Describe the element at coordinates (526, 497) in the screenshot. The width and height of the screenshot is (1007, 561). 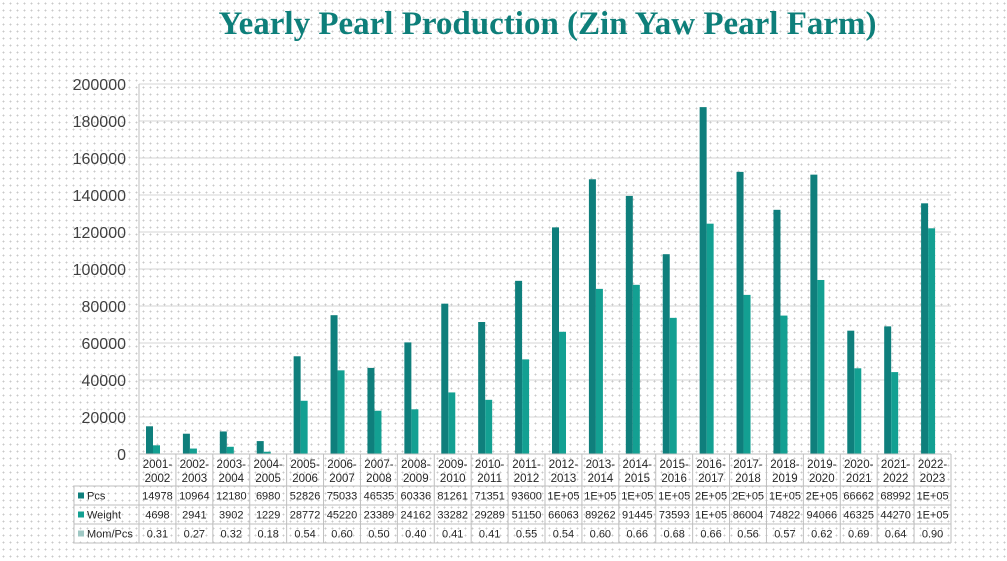
I see `data-label: 93600` at that location.